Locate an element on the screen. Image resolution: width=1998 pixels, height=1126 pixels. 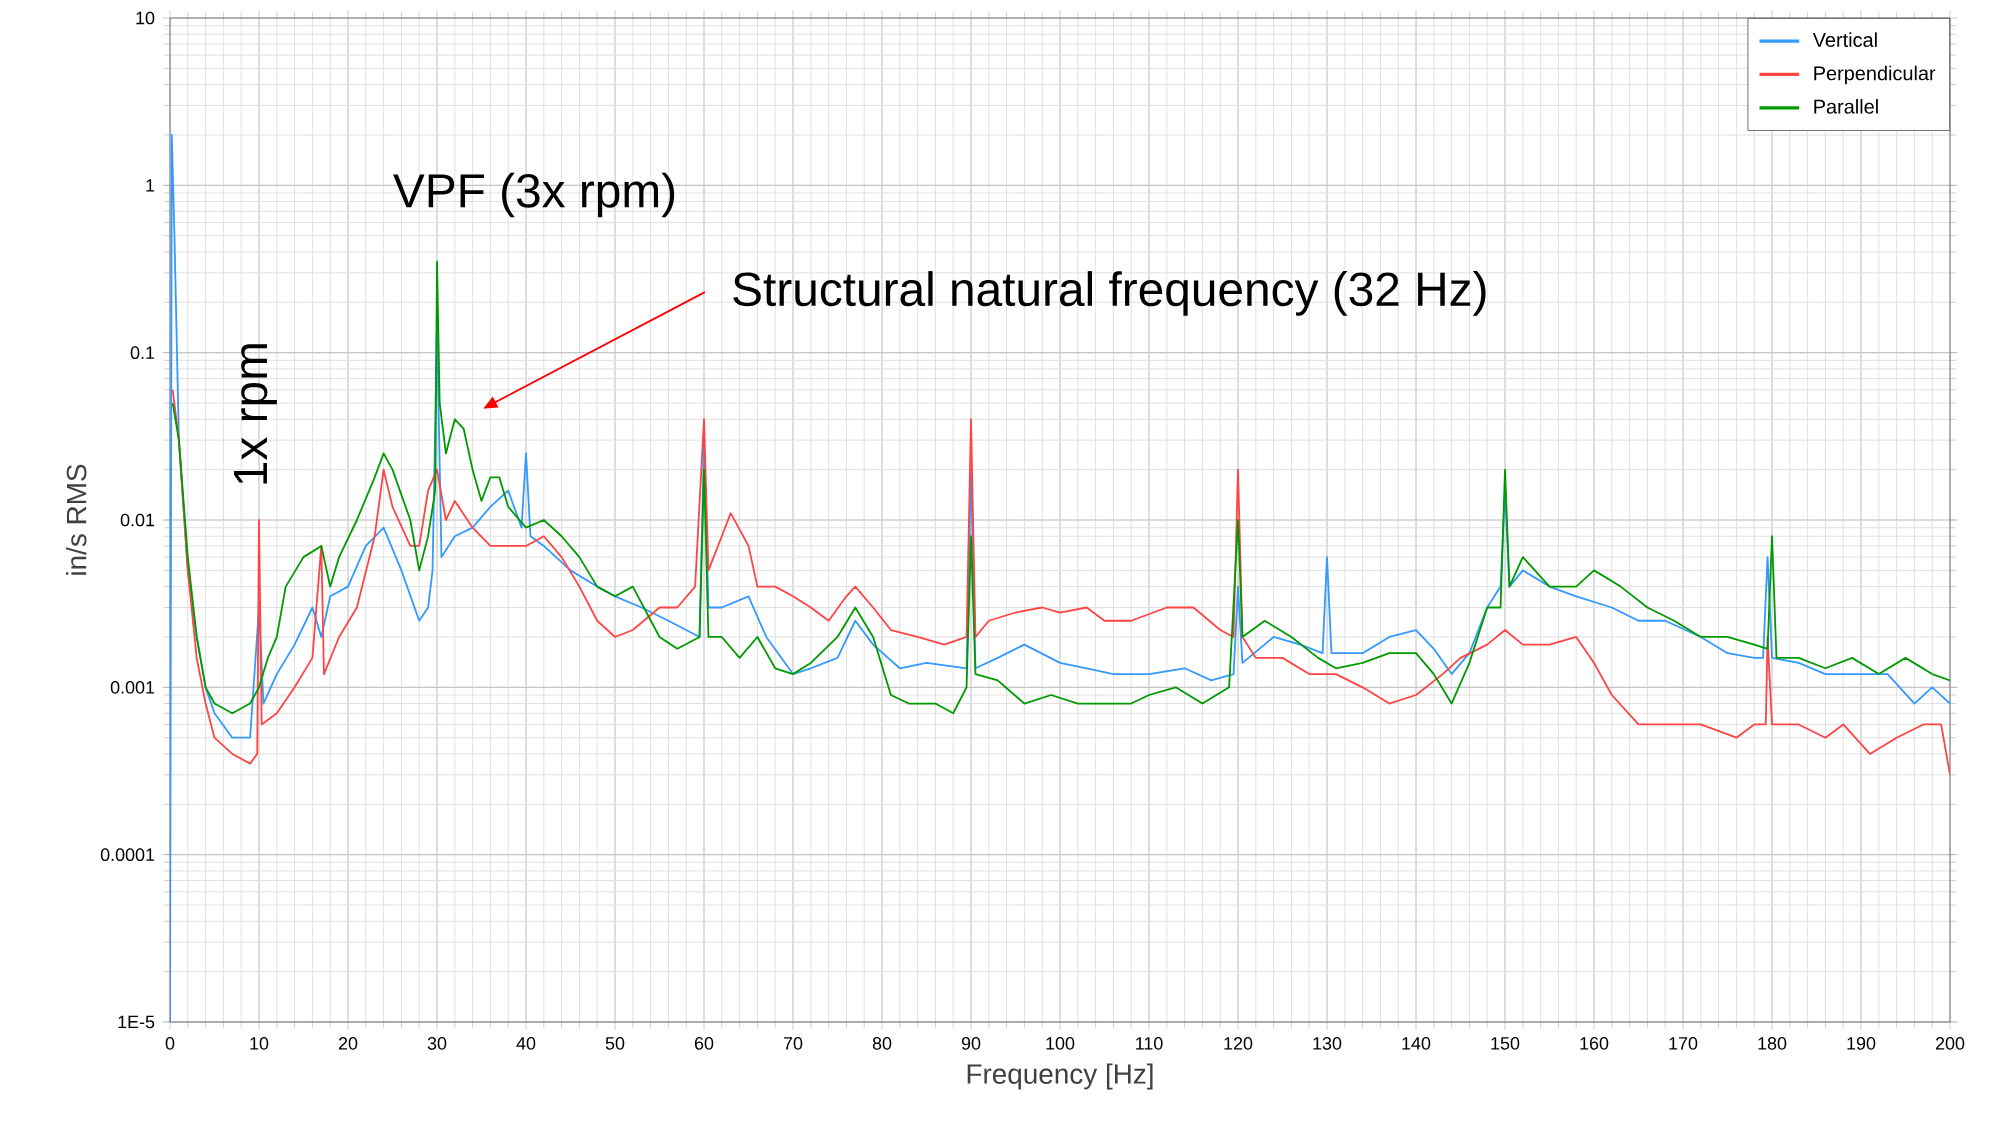
legend-label: Vertical is located at coordinates (1844, 39).